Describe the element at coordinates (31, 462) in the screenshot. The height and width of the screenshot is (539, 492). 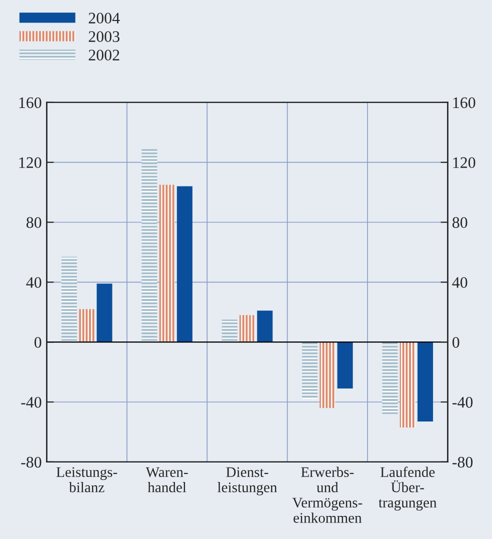
I see `y-tick-label: -80` at that location.